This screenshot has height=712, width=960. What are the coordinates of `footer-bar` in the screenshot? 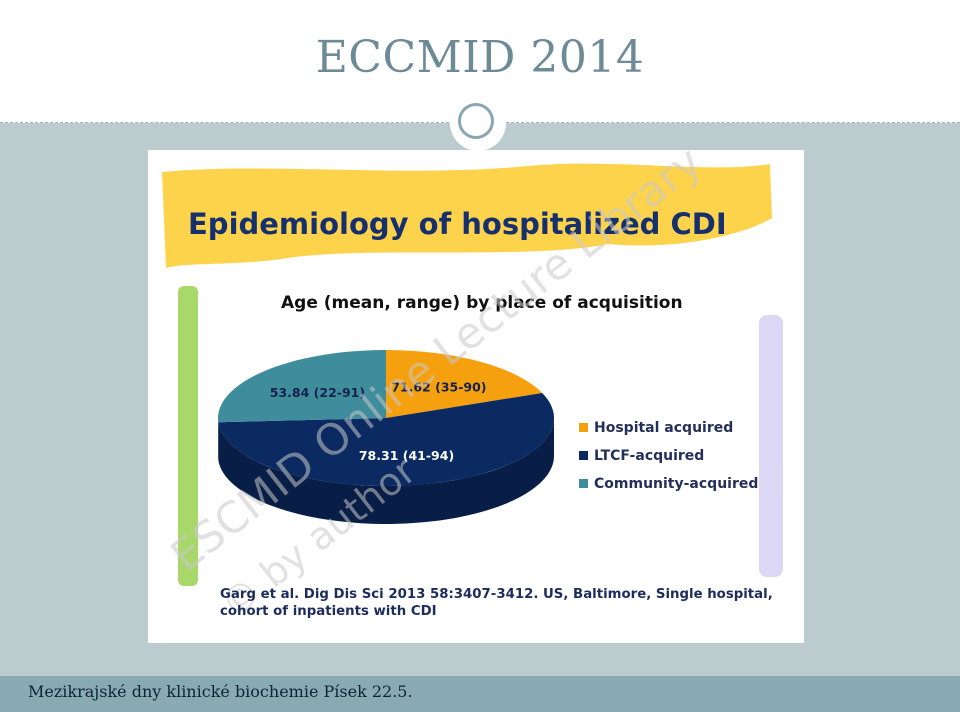 It's located at (480, 694).